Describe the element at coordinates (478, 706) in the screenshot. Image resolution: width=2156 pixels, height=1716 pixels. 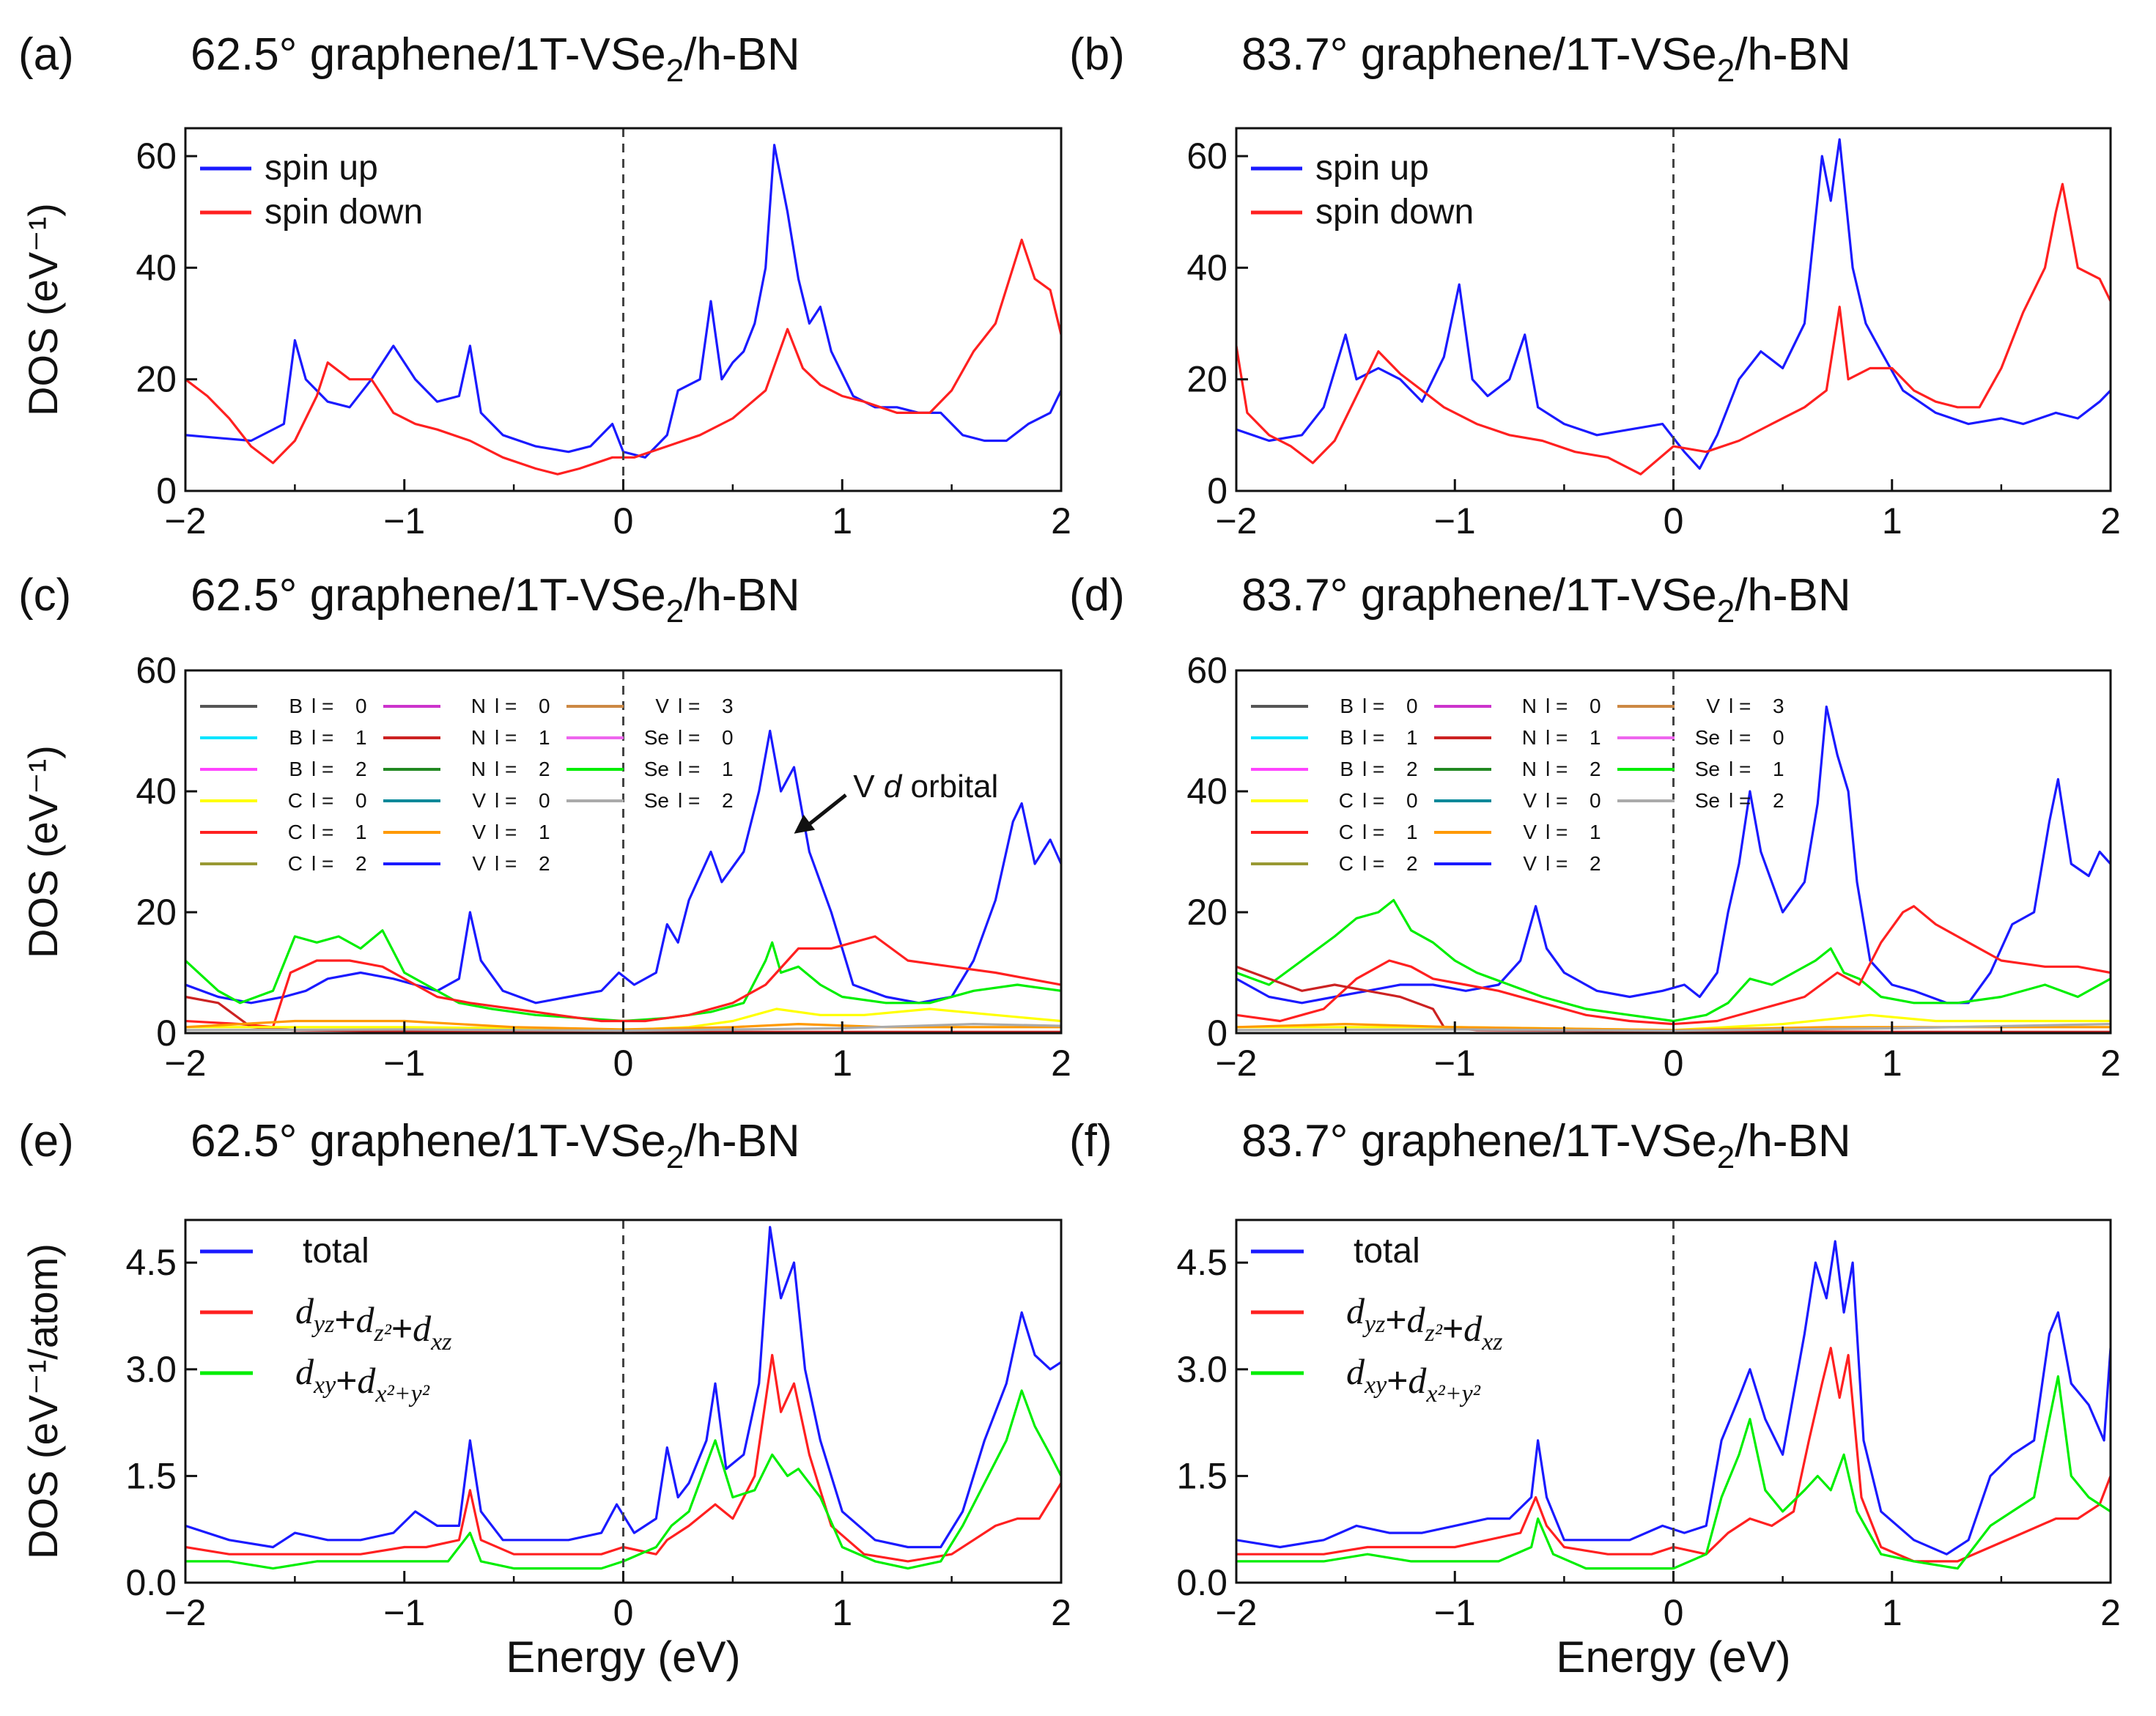
I see `legend-element: N` at that location.